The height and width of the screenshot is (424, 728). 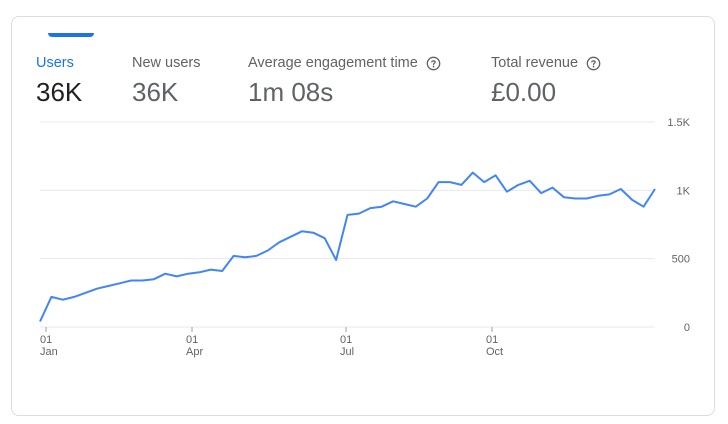 I want to click on metric-new-users: New users 36K, so click(x=166, y=81).